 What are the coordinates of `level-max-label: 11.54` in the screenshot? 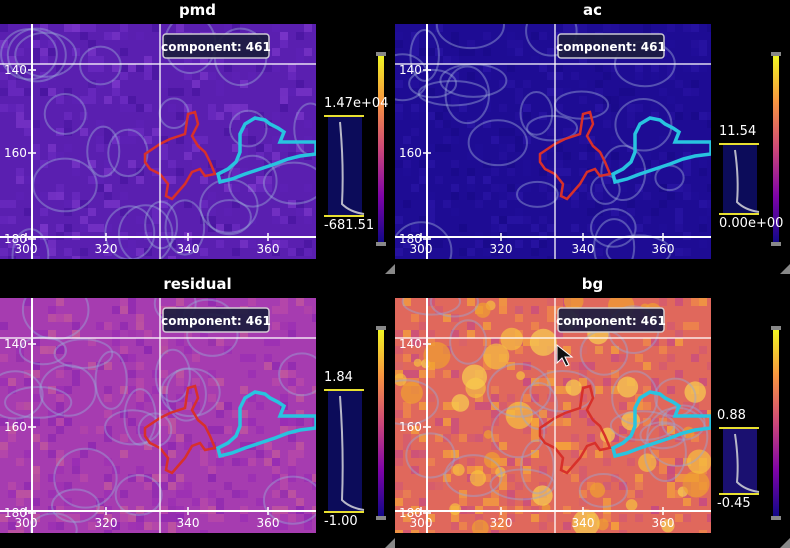 It's located at (738, 131).